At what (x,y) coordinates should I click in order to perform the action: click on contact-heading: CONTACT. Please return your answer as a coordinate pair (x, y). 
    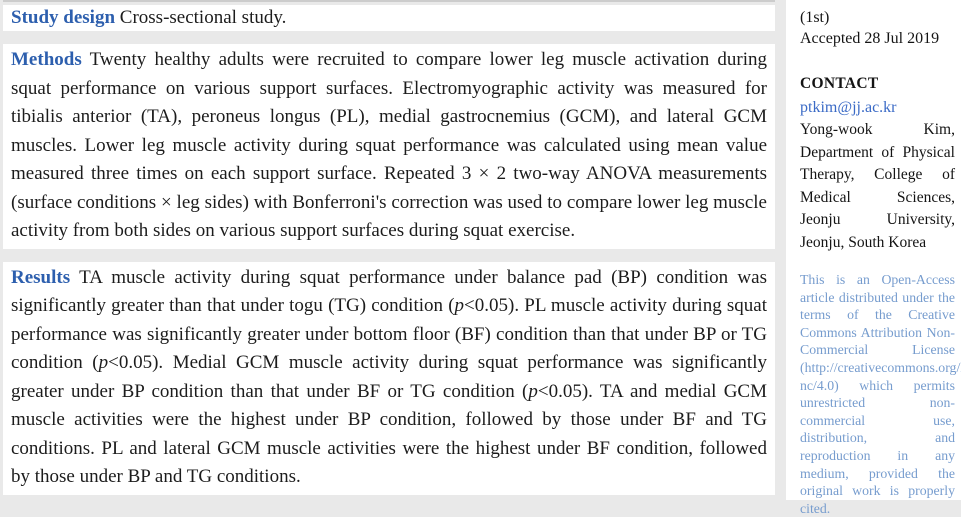
    Looking at the image, I should click on (839, 83).